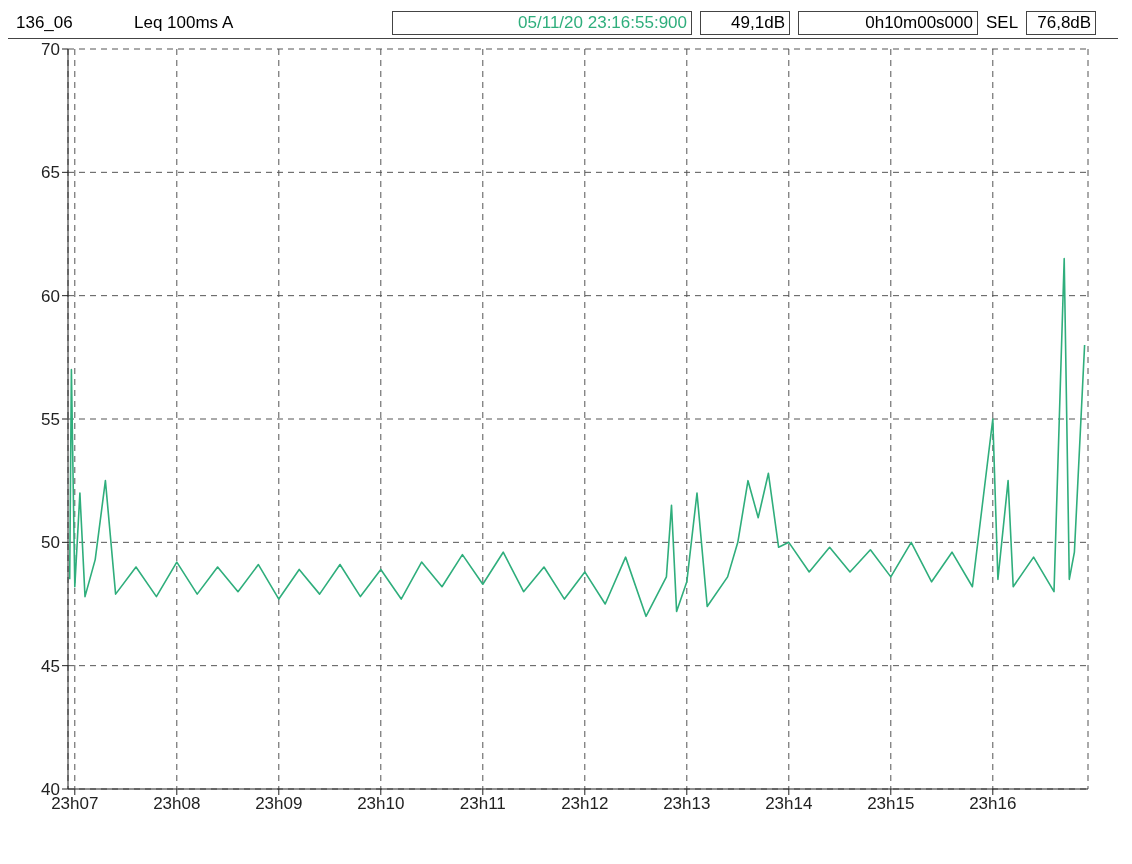  Describe the element at coordinates (1061, 23) in the screenshot. I see `text: 76,8dB` at that location.